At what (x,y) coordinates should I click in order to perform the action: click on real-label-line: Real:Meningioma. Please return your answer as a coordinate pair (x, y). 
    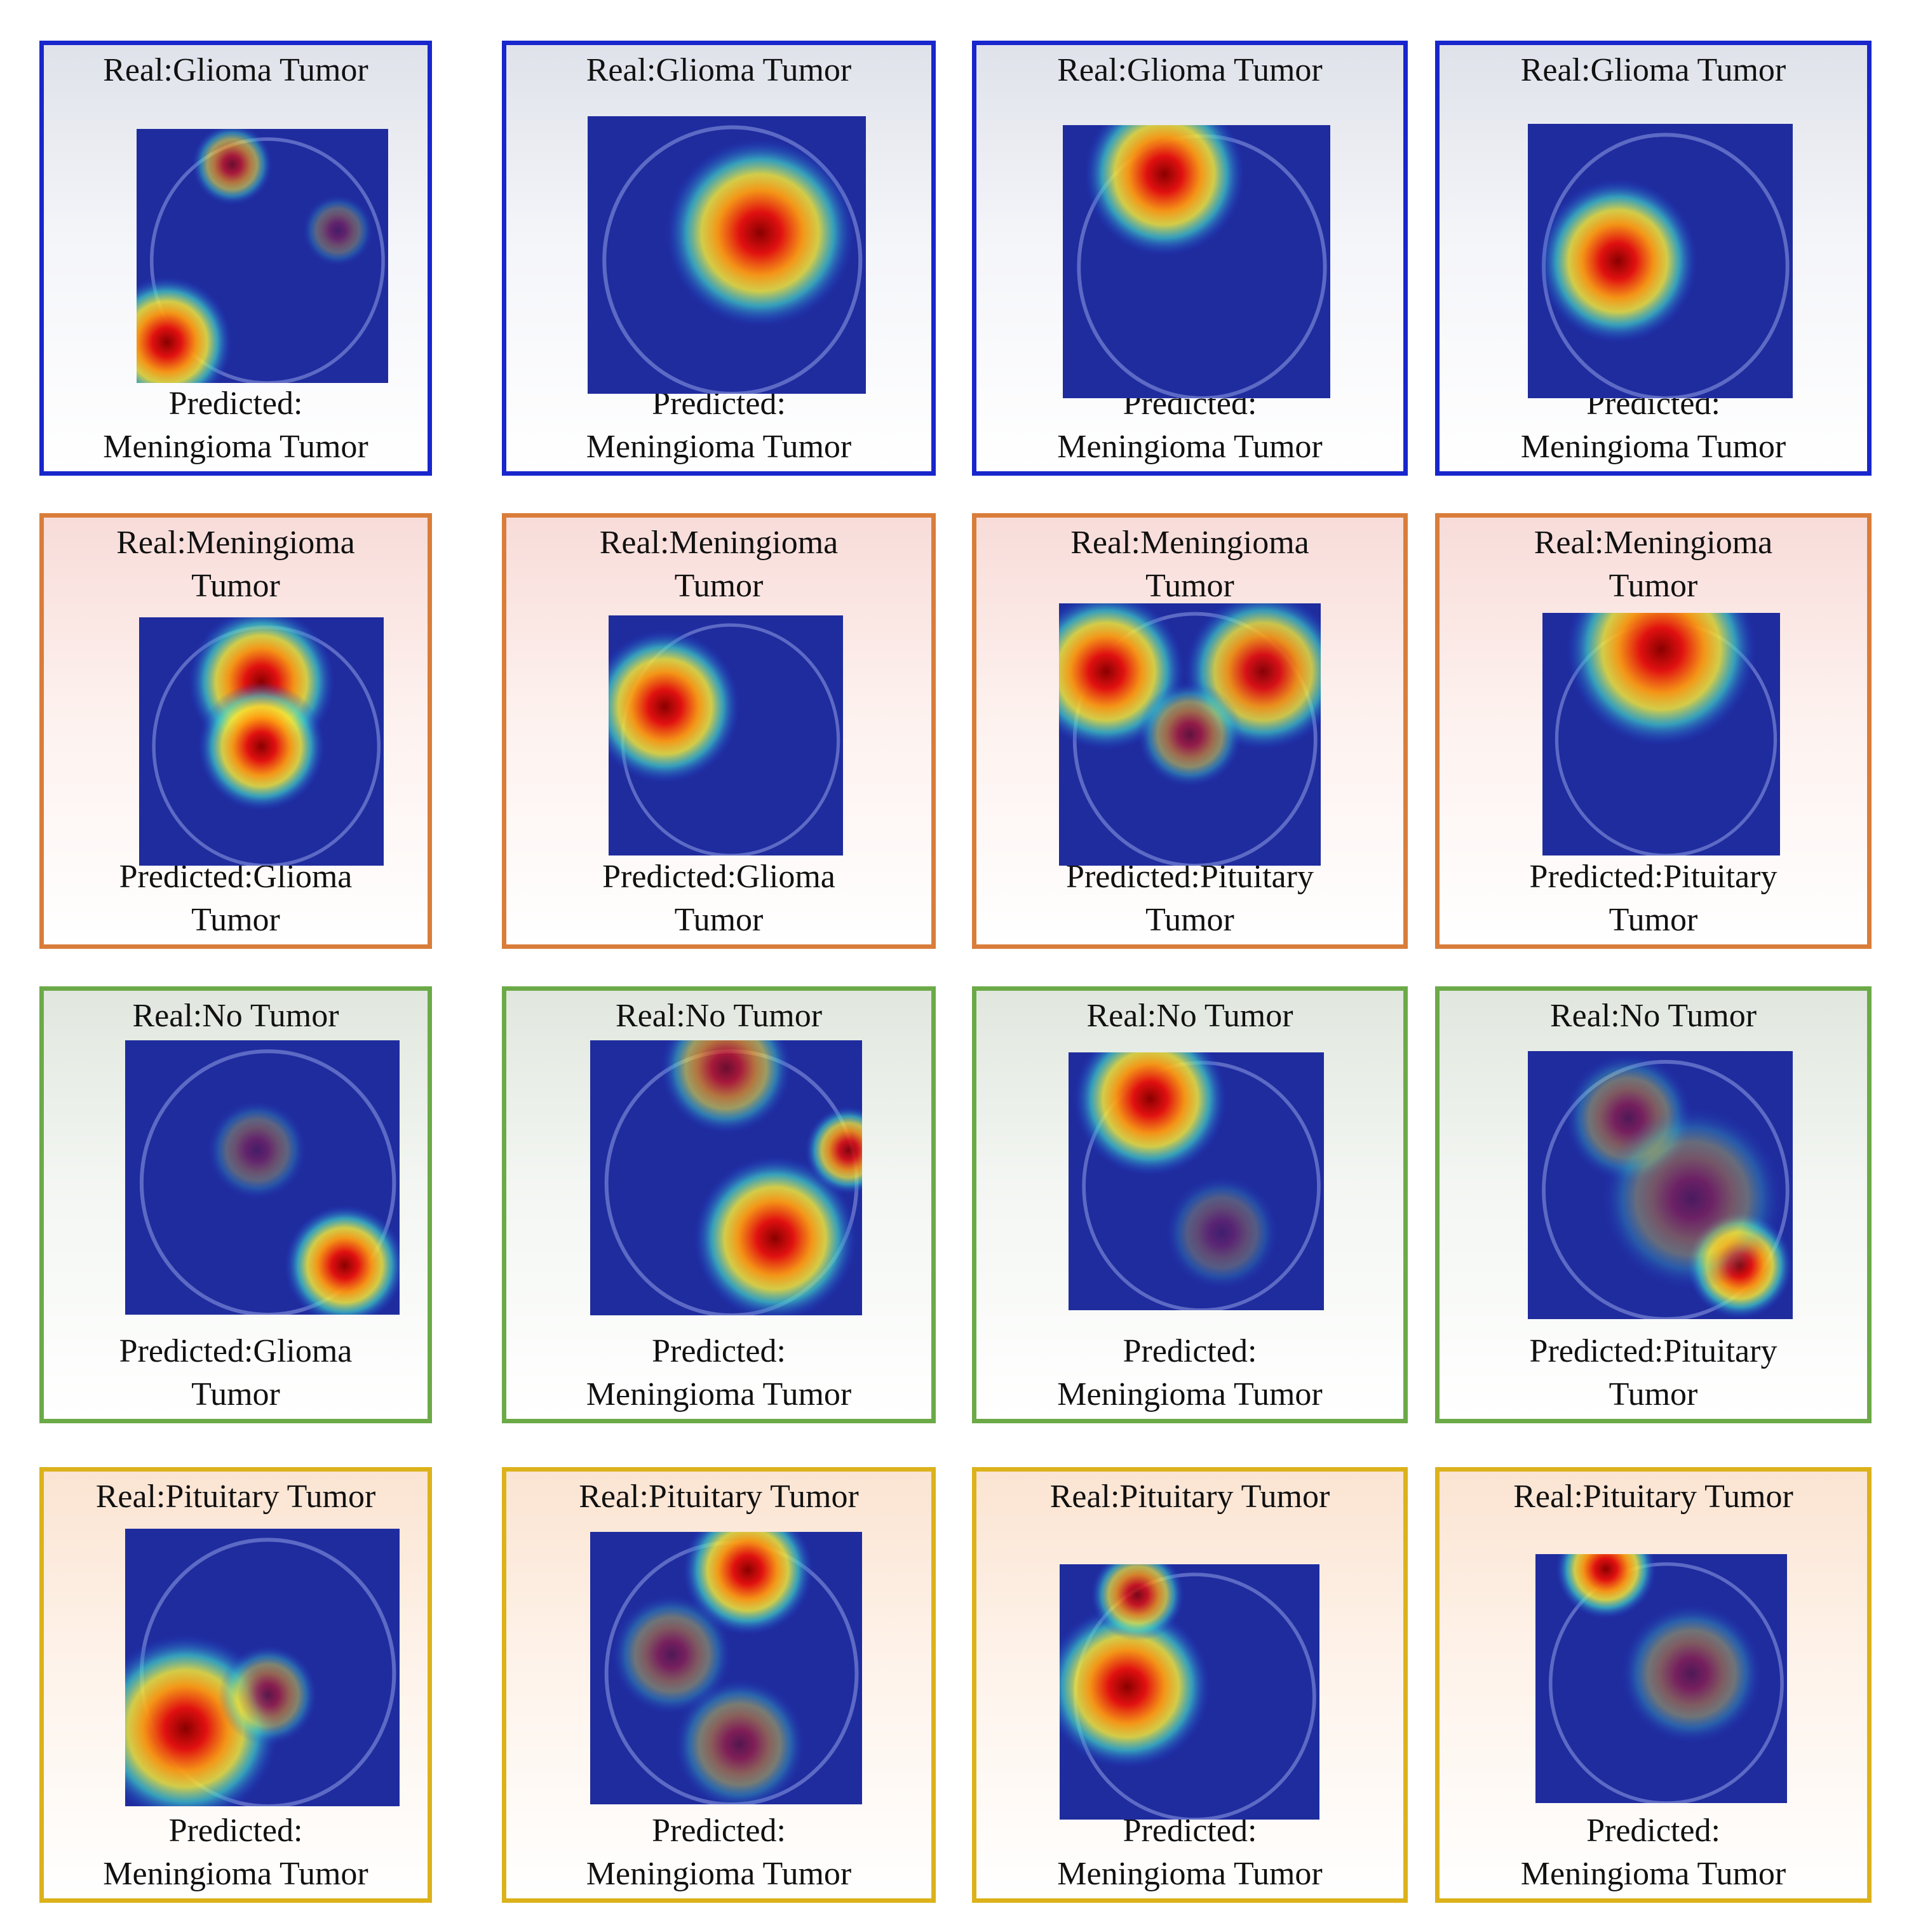
    Looking at the image, I should click on (1189, 543).